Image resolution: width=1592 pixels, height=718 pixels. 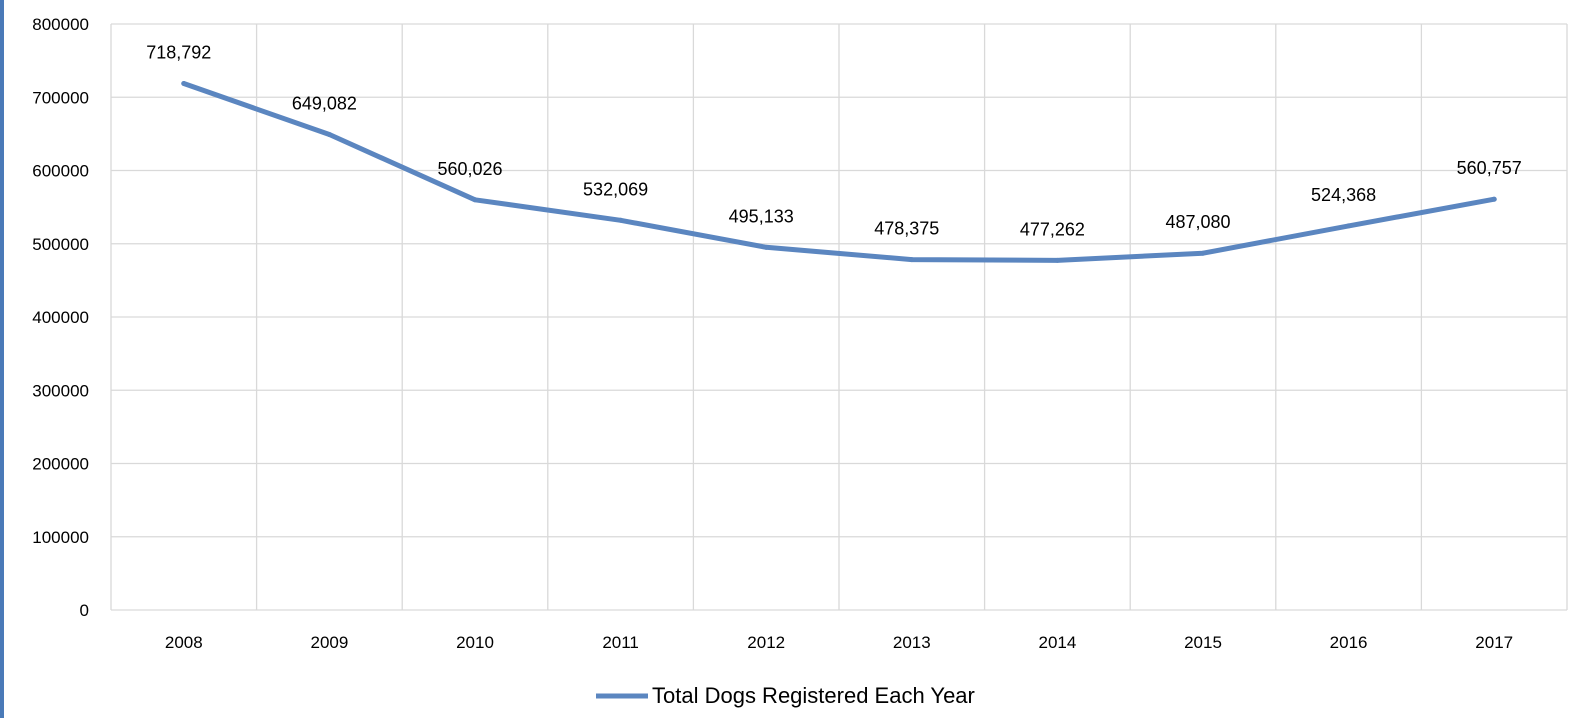 What do you see at coordinates (1349, 642) in the screenshot?
I see `x-tick-label-2016: 2016` at bounding box center [1349, 642].